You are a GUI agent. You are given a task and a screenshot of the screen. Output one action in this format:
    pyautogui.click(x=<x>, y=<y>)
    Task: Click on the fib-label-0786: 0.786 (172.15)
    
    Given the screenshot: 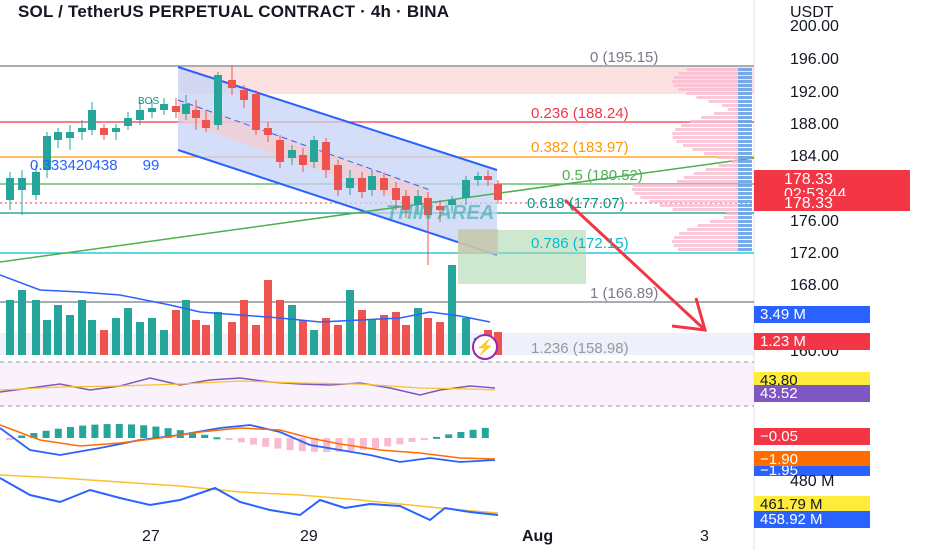 What is the action you would take?
    pyautogui.click(x=580, y=243)
    